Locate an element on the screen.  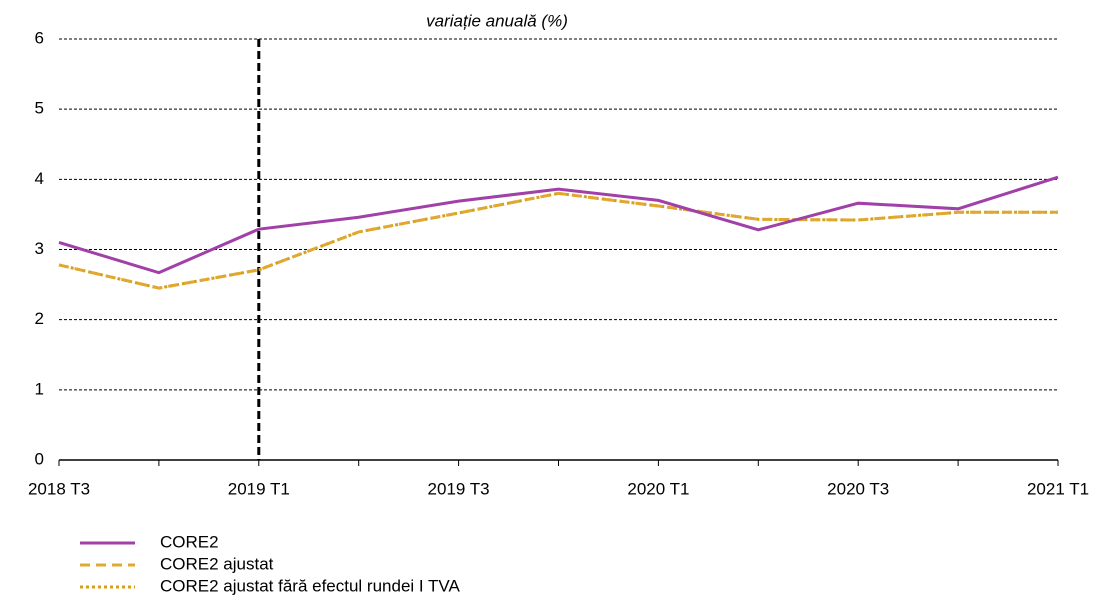
y-tick-label: 6 is located at coordinates (39, 37).